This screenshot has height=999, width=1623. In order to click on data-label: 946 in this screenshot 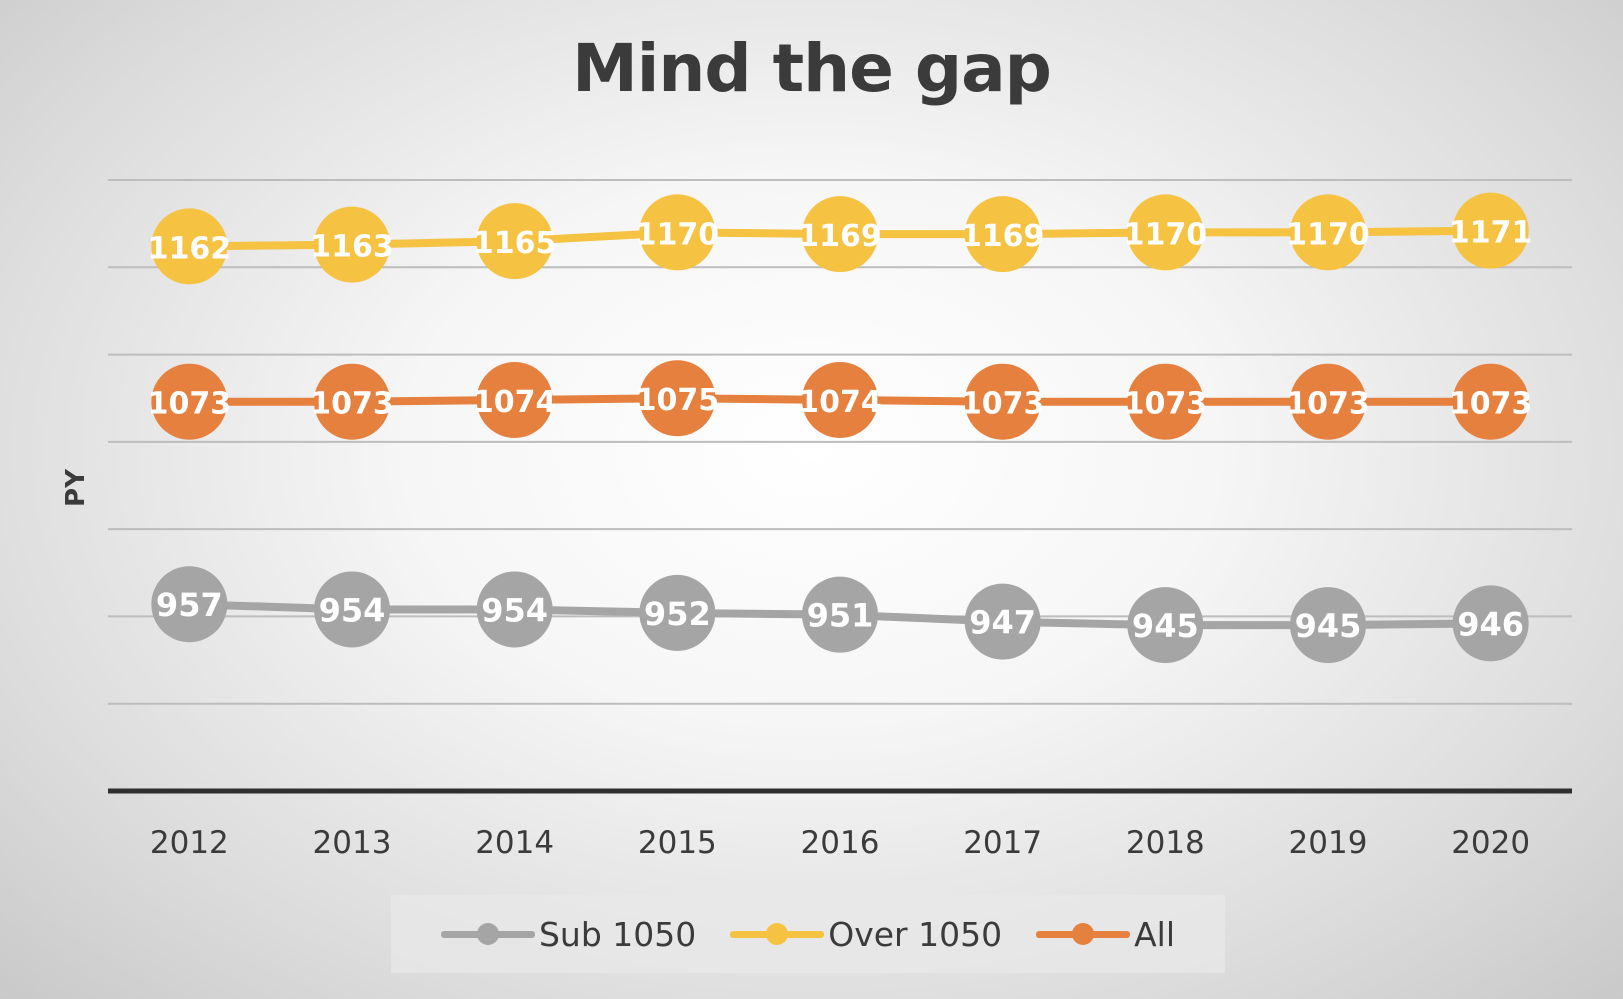, I will do `click(1490, 624)`.